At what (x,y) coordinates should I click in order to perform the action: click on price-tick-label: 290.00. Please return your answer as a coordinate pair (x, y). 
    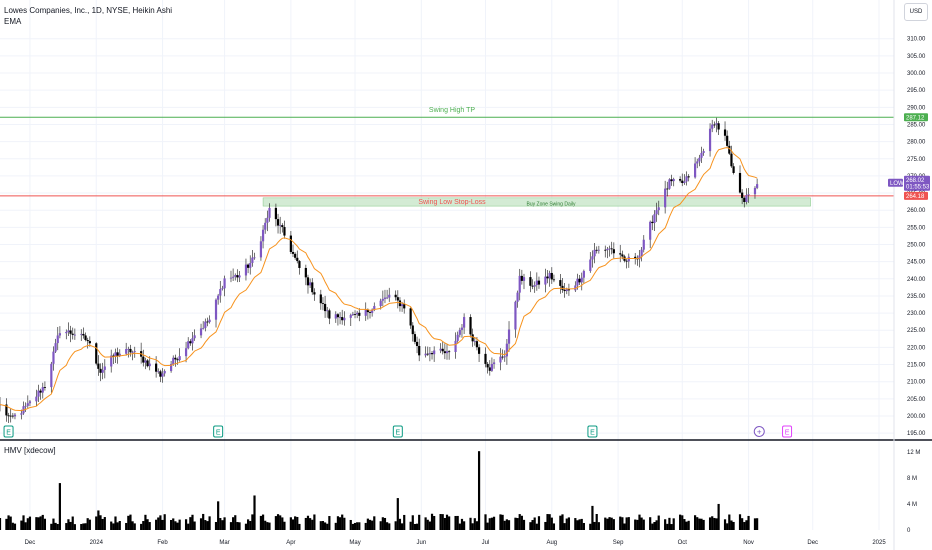
    Looking at the image, I should click on (916, 108).